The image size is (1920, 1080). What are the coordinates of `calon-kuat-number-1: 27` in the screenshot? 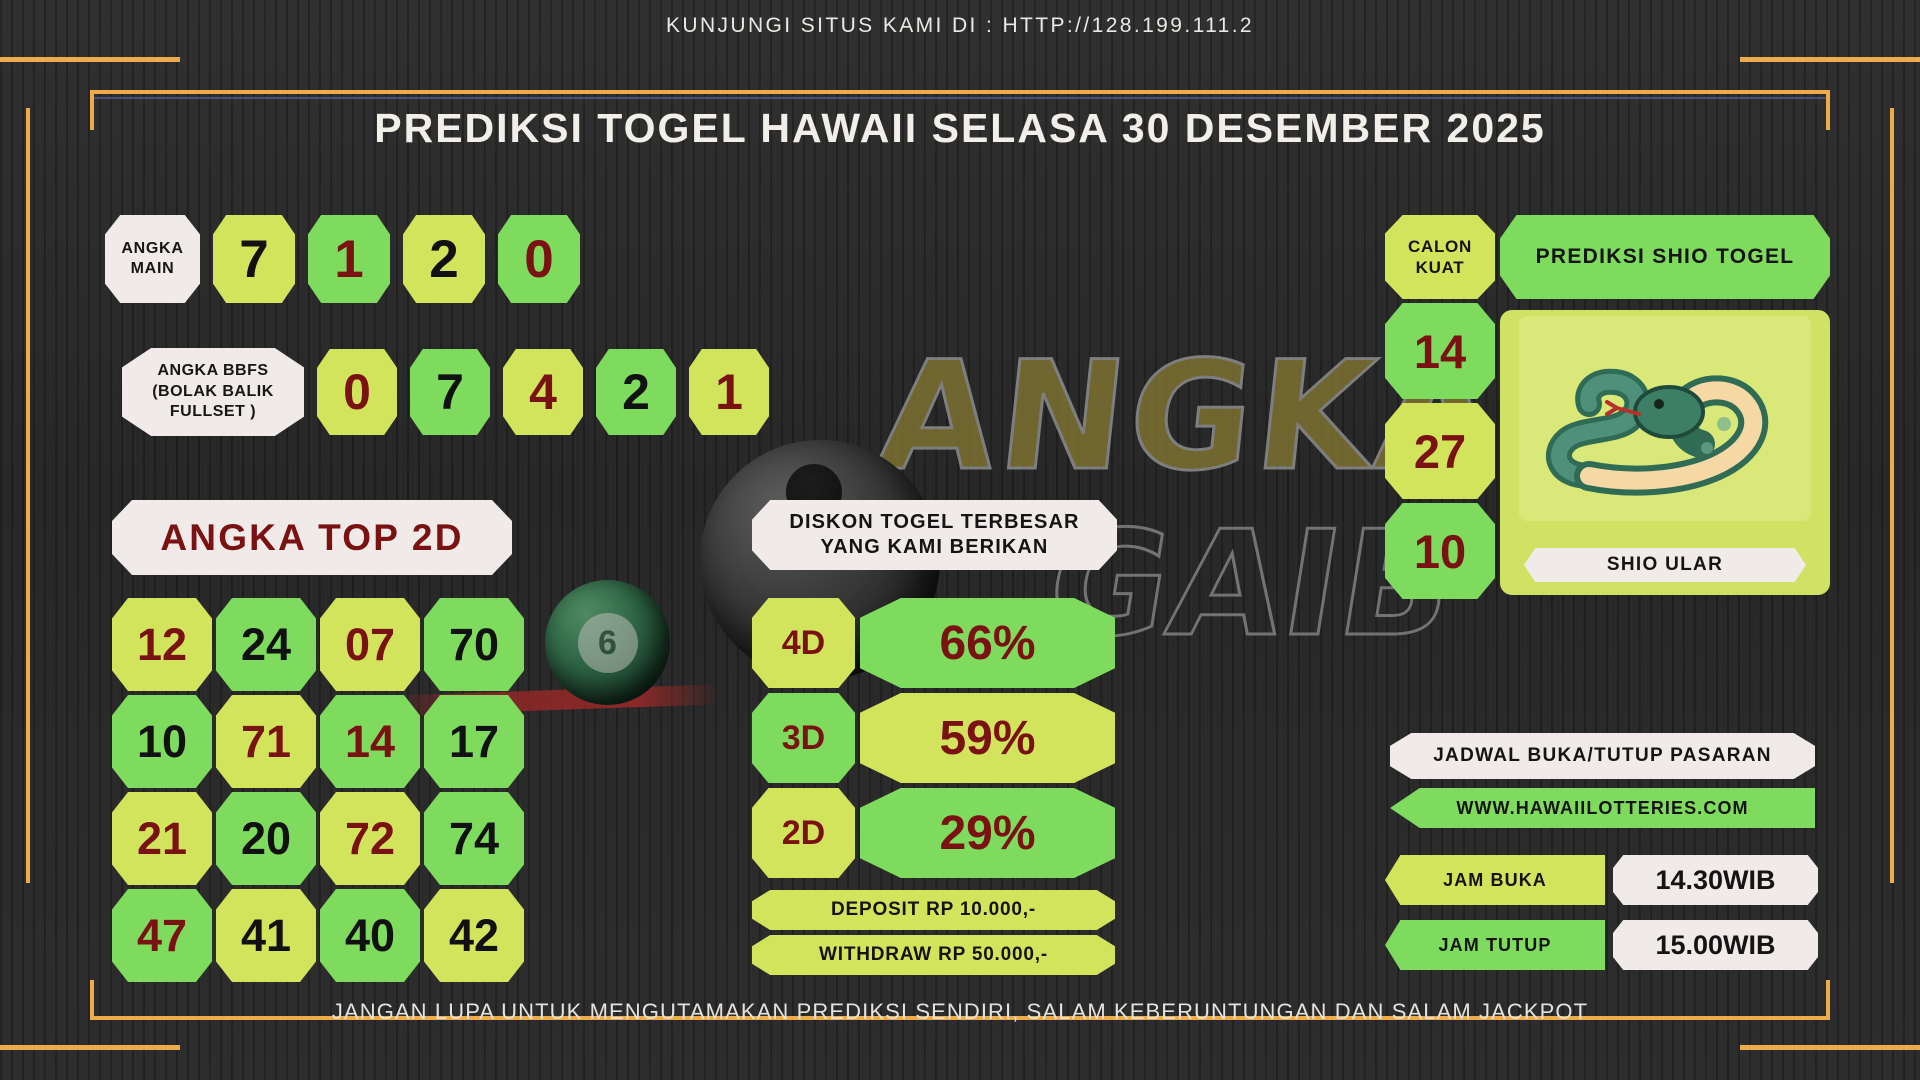 It's located at (1440, 451).